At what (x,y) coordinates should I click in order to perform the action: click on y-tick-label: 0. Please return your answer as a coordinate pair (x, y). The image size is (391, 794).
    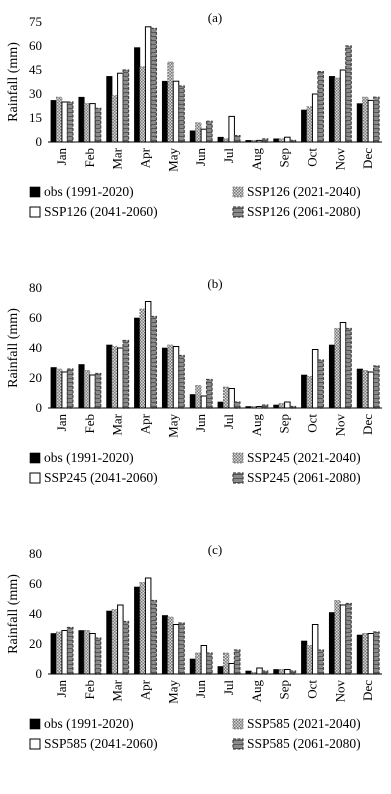
    Looking at the image, I should click on (39, 673).